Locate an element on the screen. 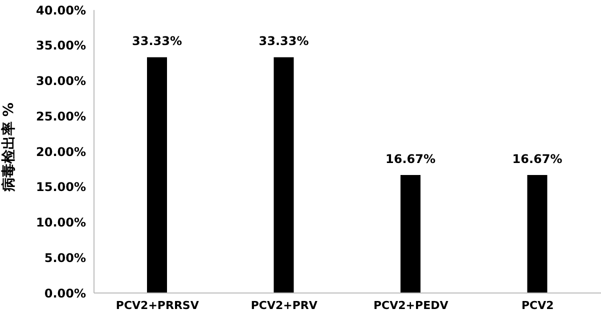 Image resolution: width=601 pixels, height=323 pixels. y-tick-label: 0.00% is located at coordinates (65, 293).